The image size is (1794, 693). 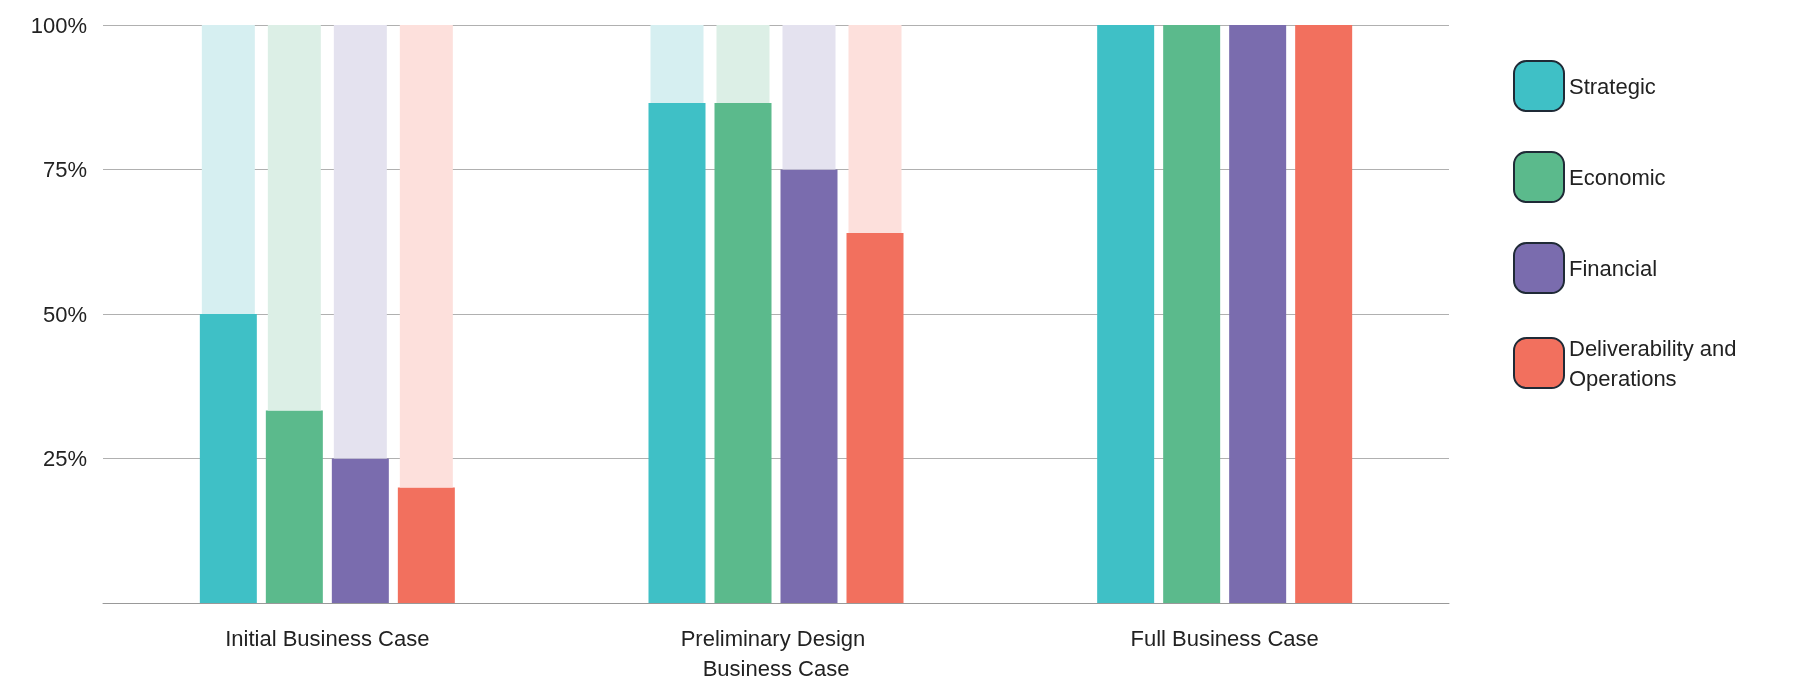 What do you see at coordinates (776, 653) in the screenshot?
I see `x-tick-label: Preliminary Design Business Case` at bounding box center [776, 653].